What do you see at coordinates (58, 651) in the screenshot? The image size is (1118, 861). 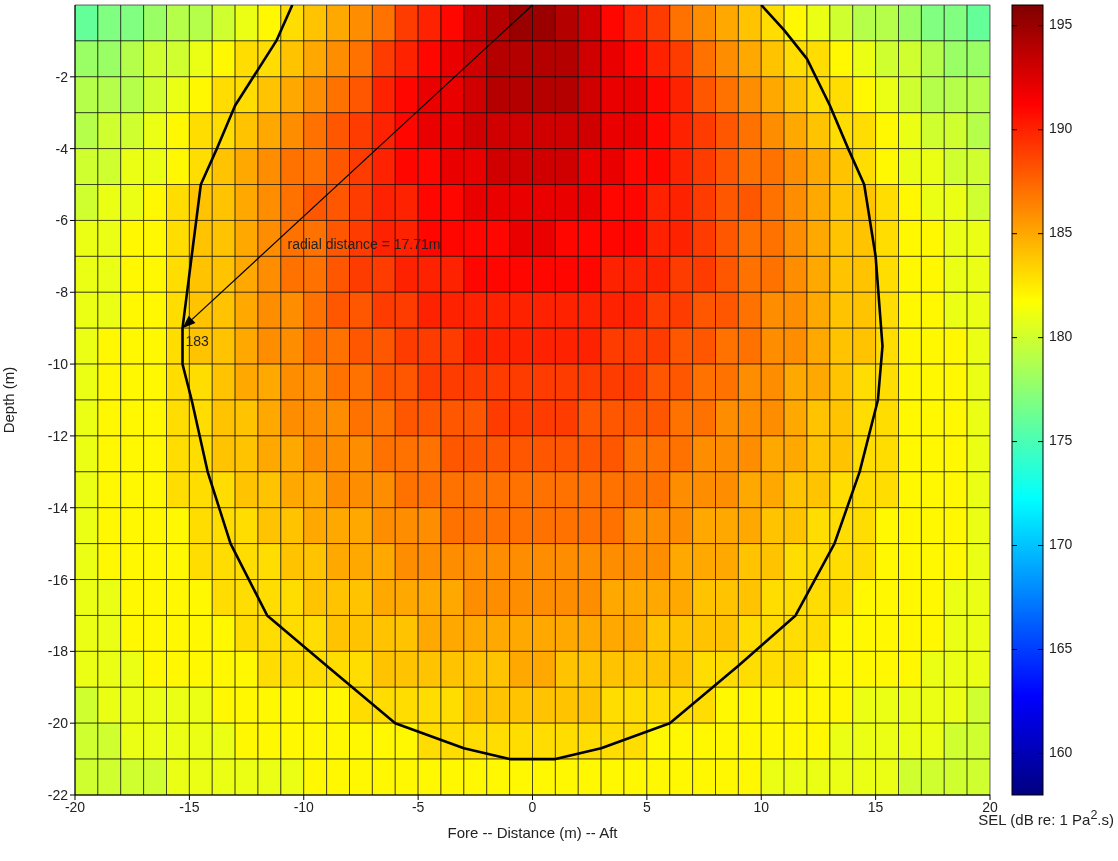 I see `y-tick-label: -18` at bounding box center [58, 651].